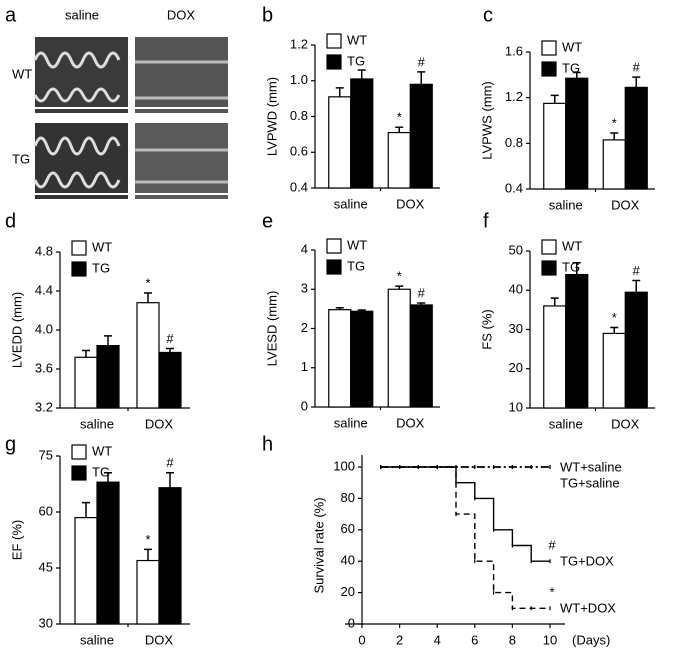 The image size is (700, 652). I want to click on y-axis-label: LVEDD (mm), so click(16, 330).